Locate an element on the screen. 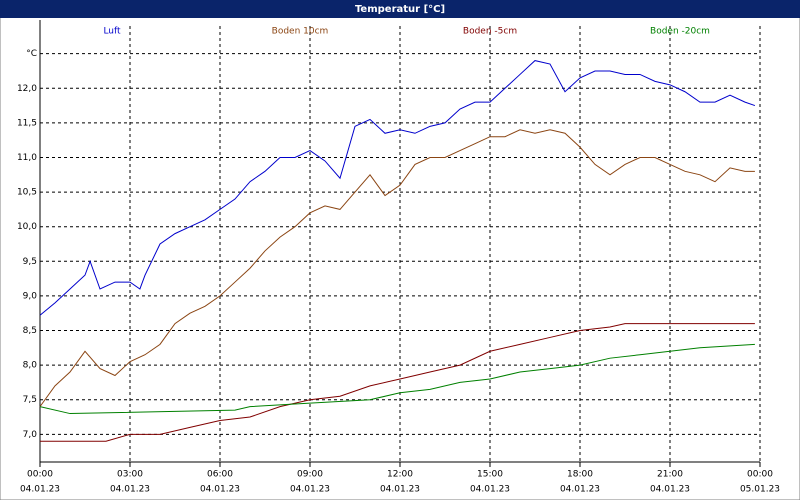  x-tick-label: 09:00 is located at coordinates (310, 475).